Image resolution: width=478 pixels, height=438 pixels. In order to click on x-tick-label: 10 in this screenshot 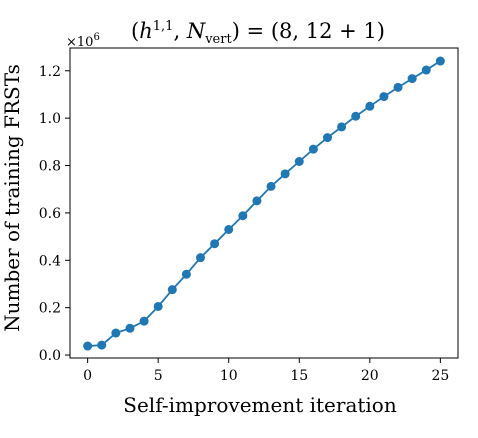, I will do `click(229, 376)`.